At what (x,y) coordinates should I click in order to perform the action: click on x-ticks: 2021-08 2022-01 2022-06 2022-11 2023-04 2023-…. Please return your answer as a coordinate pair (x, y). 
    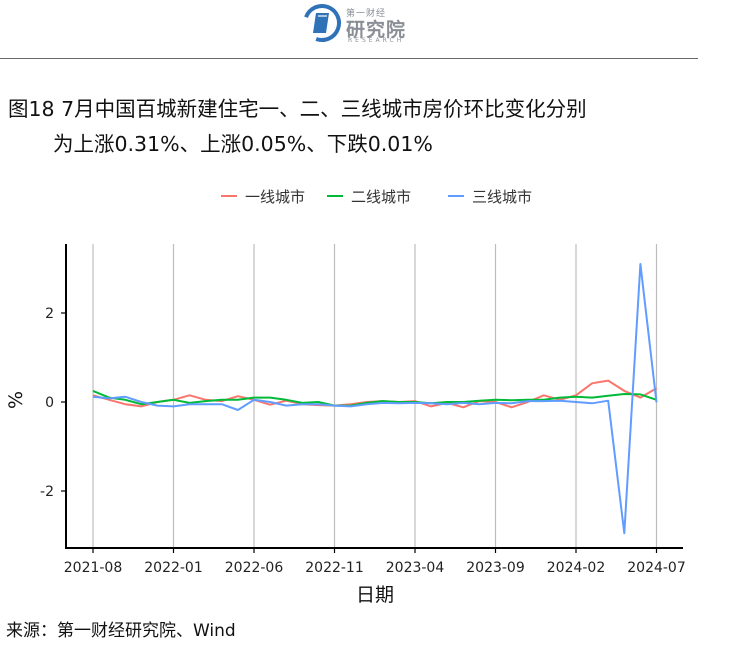
    Looking at the image, I should click on (375, 562).